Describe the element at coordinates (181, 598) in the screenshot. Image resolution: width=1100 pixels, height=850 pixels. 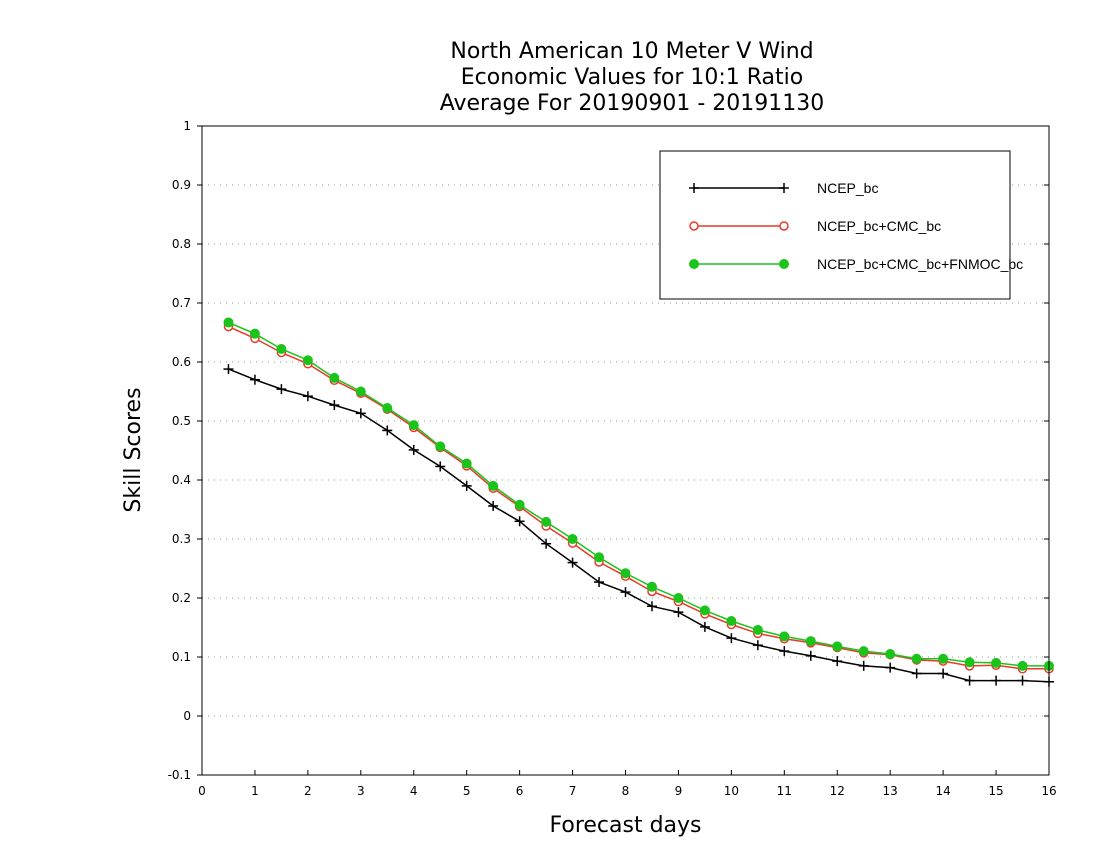
I see `y-tick-label: 0.2` at that location.